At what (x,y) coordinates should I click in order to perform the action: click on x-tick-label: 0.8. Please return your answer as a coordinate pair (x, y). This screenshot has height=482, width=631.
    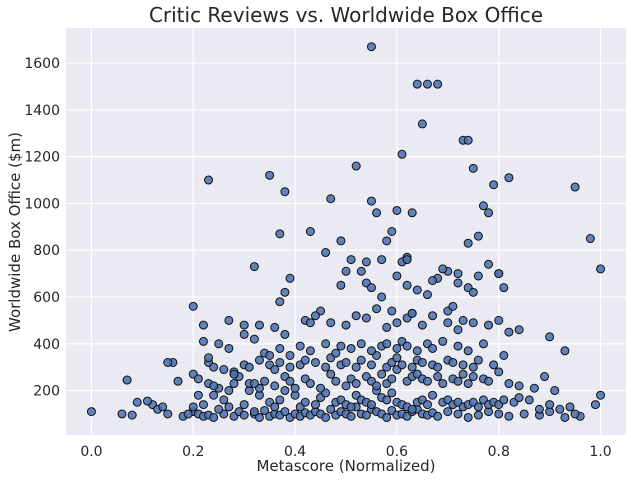
    Looking at the image, I should click on (499, 452).